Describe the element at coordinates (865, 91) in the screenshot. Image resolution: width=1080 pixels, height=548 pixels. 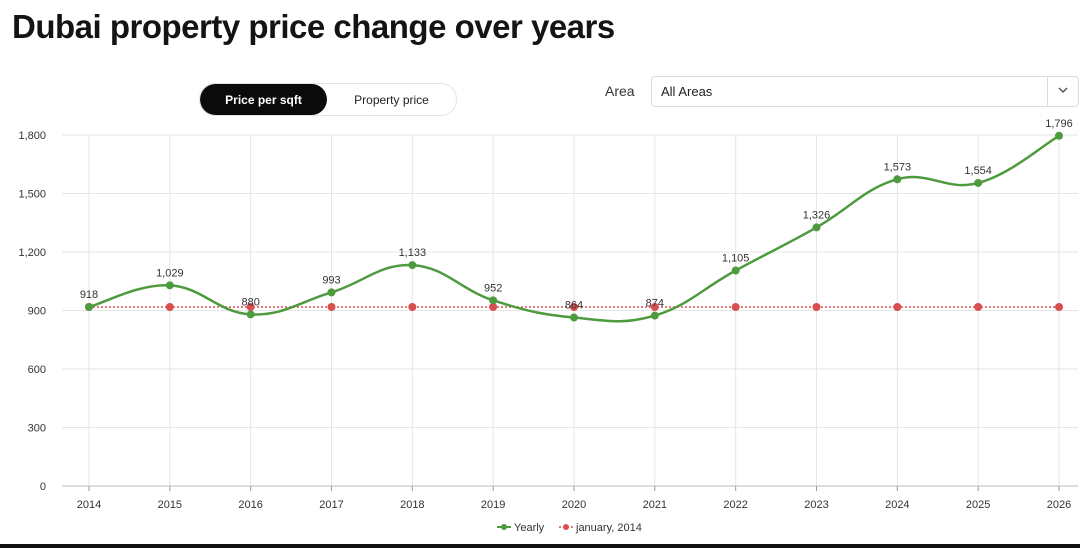
I see `area-select: All Areas` at that location.